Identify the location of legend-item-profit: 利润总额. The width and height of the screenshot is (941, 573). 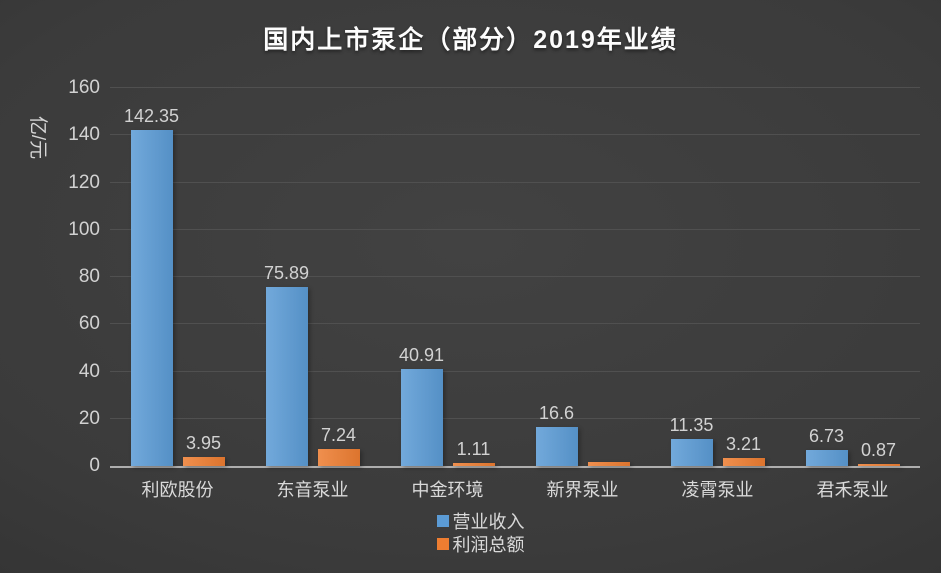
(480, 544).